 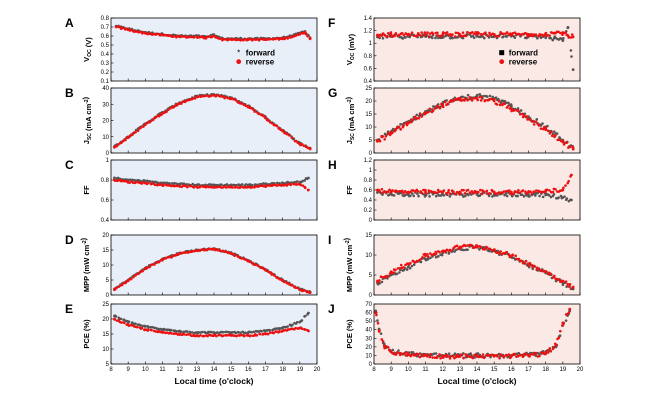 What do you see at coordinates (87, 120) in the screenshot?
I see `y-axis-label: JSC (mA cm-2)` at bounding box center [87, 120].